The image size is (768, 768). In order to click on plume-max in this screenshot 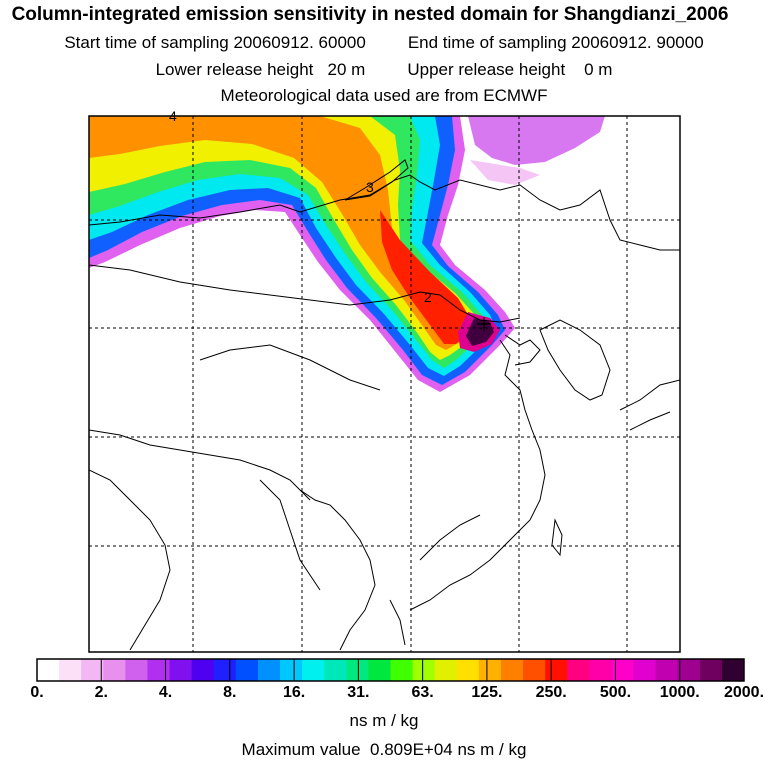, I will do `click(480, 332)`.